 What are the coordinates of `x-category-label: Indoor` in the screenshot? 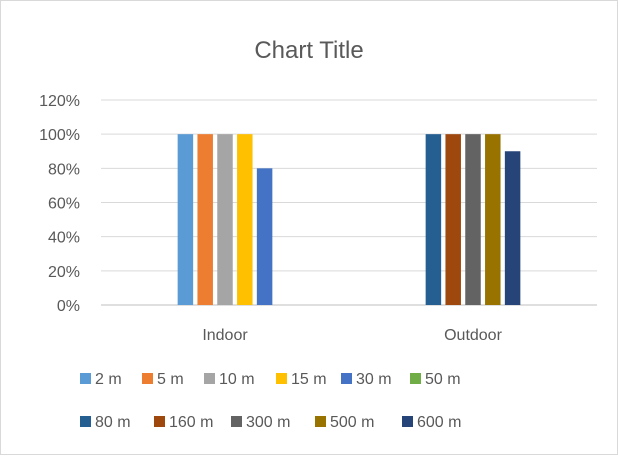 It's located at (225, 335).